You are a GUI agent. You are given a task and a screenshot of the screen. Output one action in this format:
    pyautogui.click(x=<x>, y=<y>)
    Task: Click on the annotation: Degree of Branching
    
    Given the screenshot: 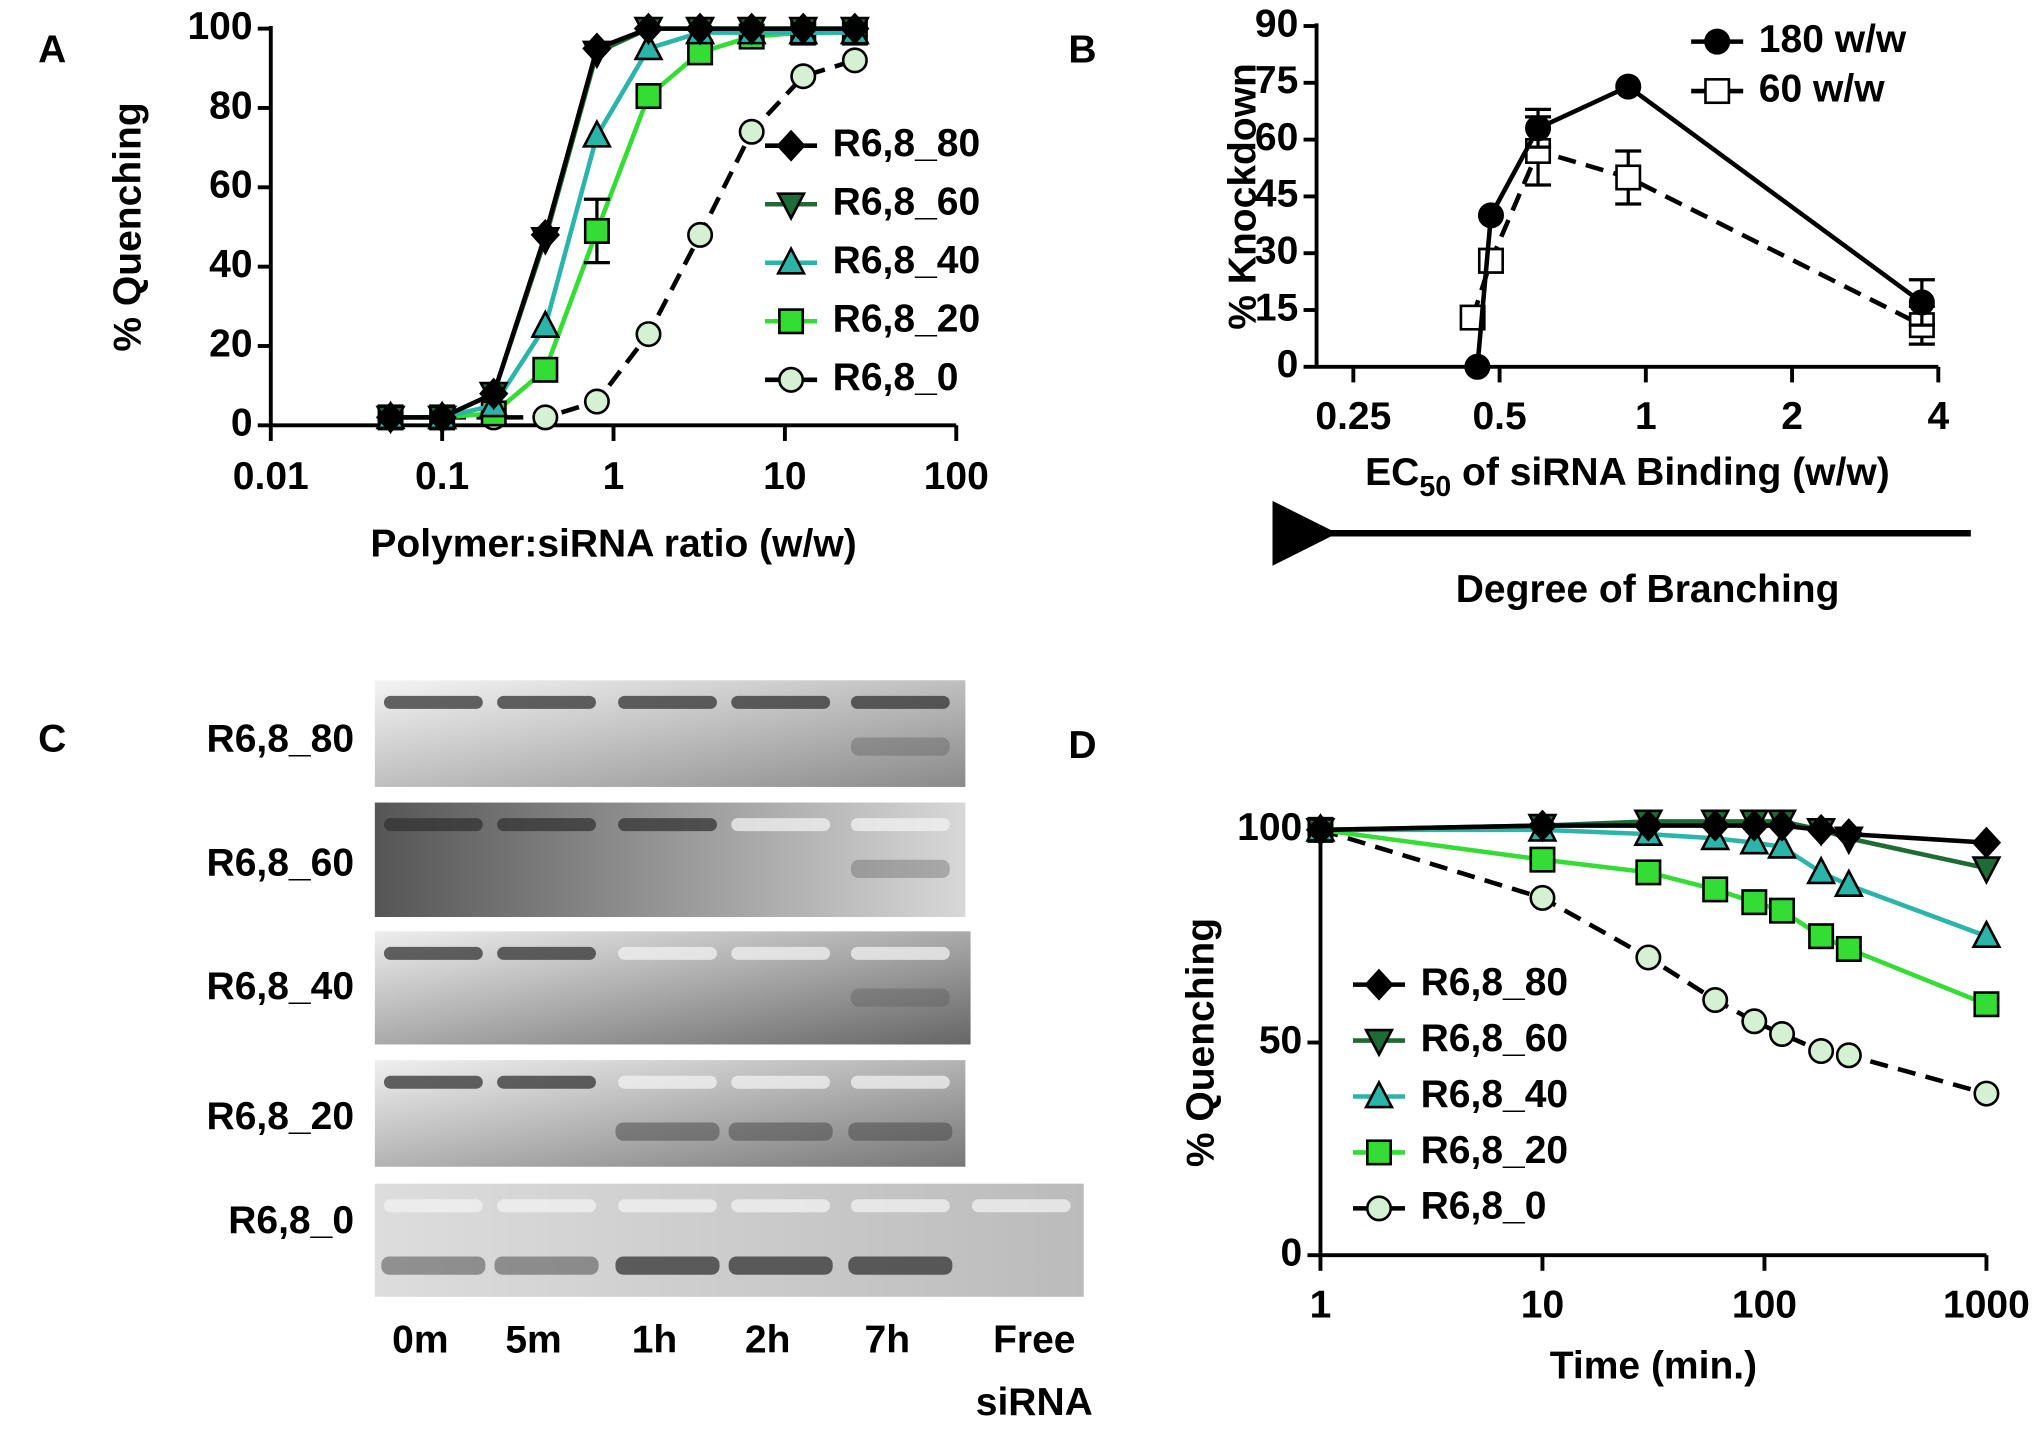 What is the action you would take?
    pyautogui.click(x=1648, y=589)
    